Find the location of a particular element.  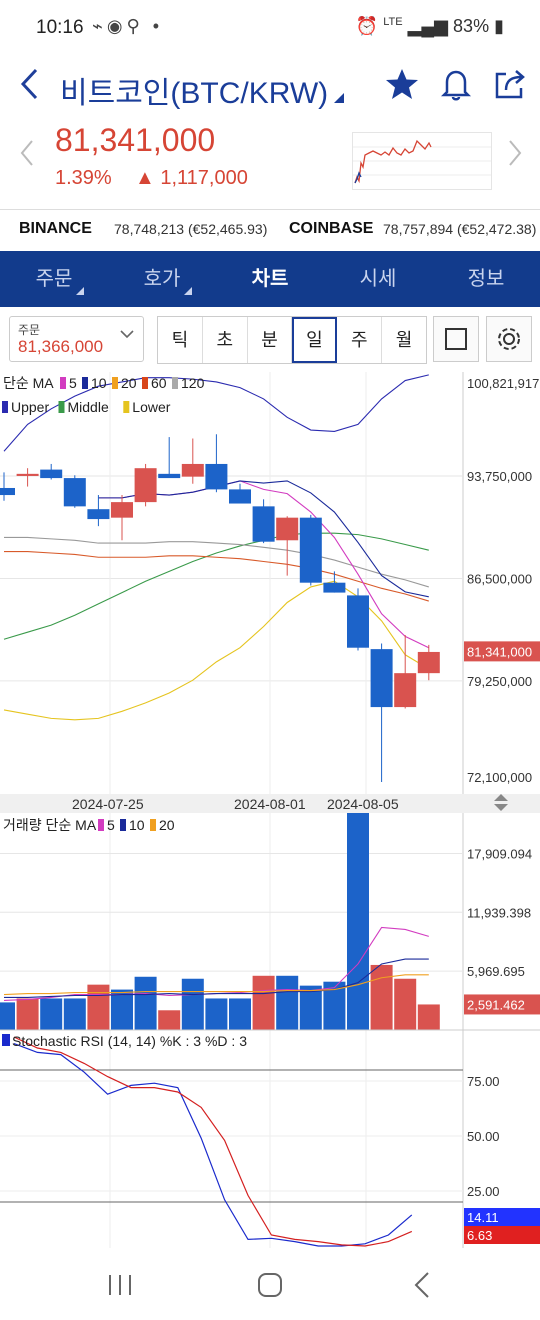

tab-market: 시세 is located at coordinates (378, 279).